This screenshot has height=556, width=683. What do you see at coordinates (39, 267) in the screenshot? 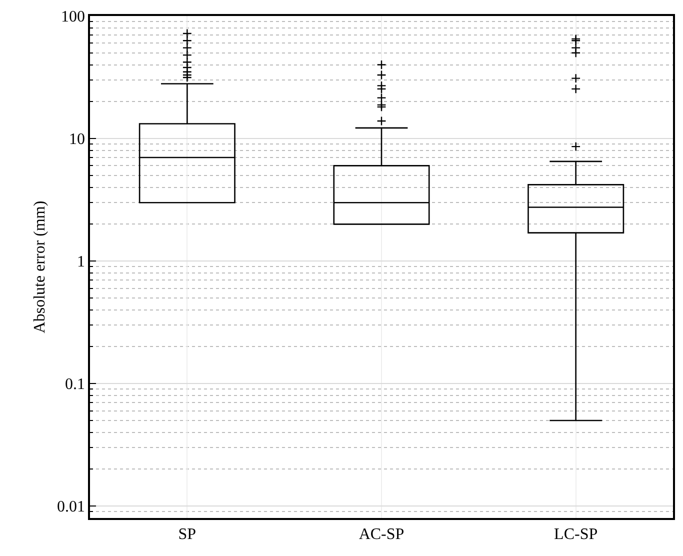
I see `y-axis-title: Absolute error (mm)` at bounding box center [39, 267].